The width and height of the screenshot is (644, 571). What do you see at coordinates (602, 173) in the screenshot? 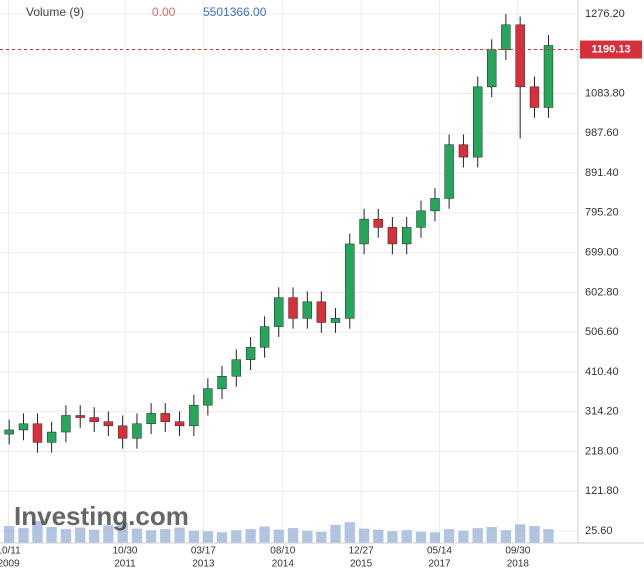
I see `y-tick-label: 891.40` at bounding box center [602, 173].